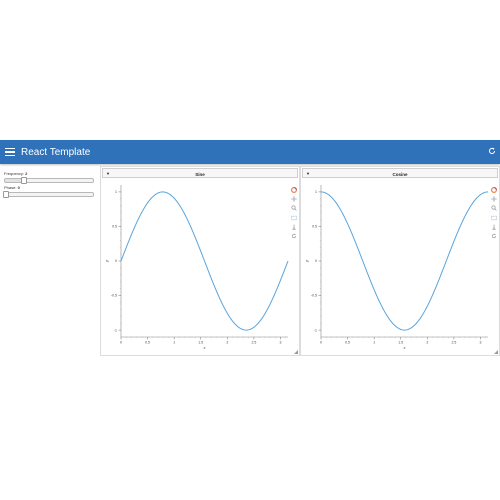 The width and height of the screenshot is (500, 500). I want to click on controls-panel: Frequency: 2 Phase: 0, so click(49, 185).